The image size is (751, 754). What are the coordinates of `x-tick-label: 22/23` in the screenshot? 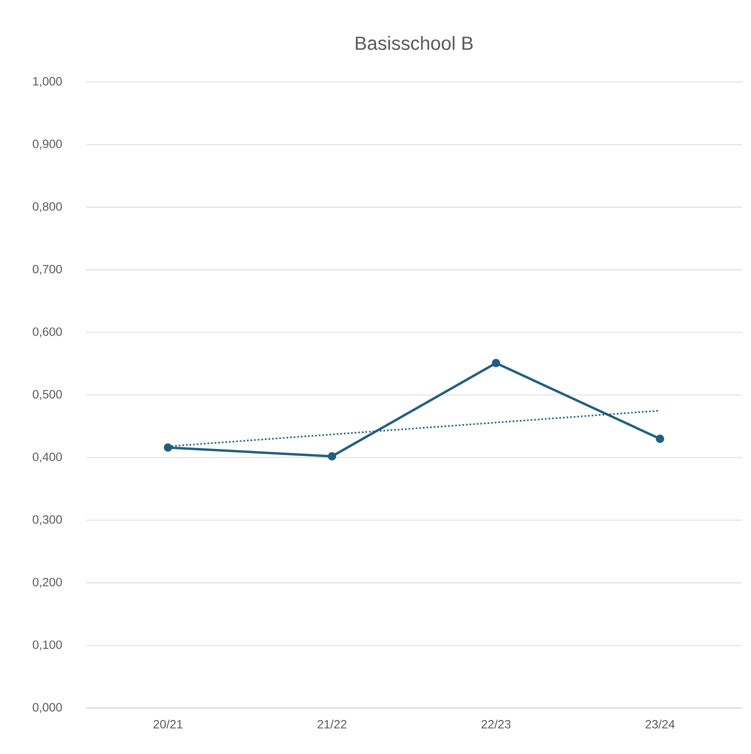 It's located at (496, 724).